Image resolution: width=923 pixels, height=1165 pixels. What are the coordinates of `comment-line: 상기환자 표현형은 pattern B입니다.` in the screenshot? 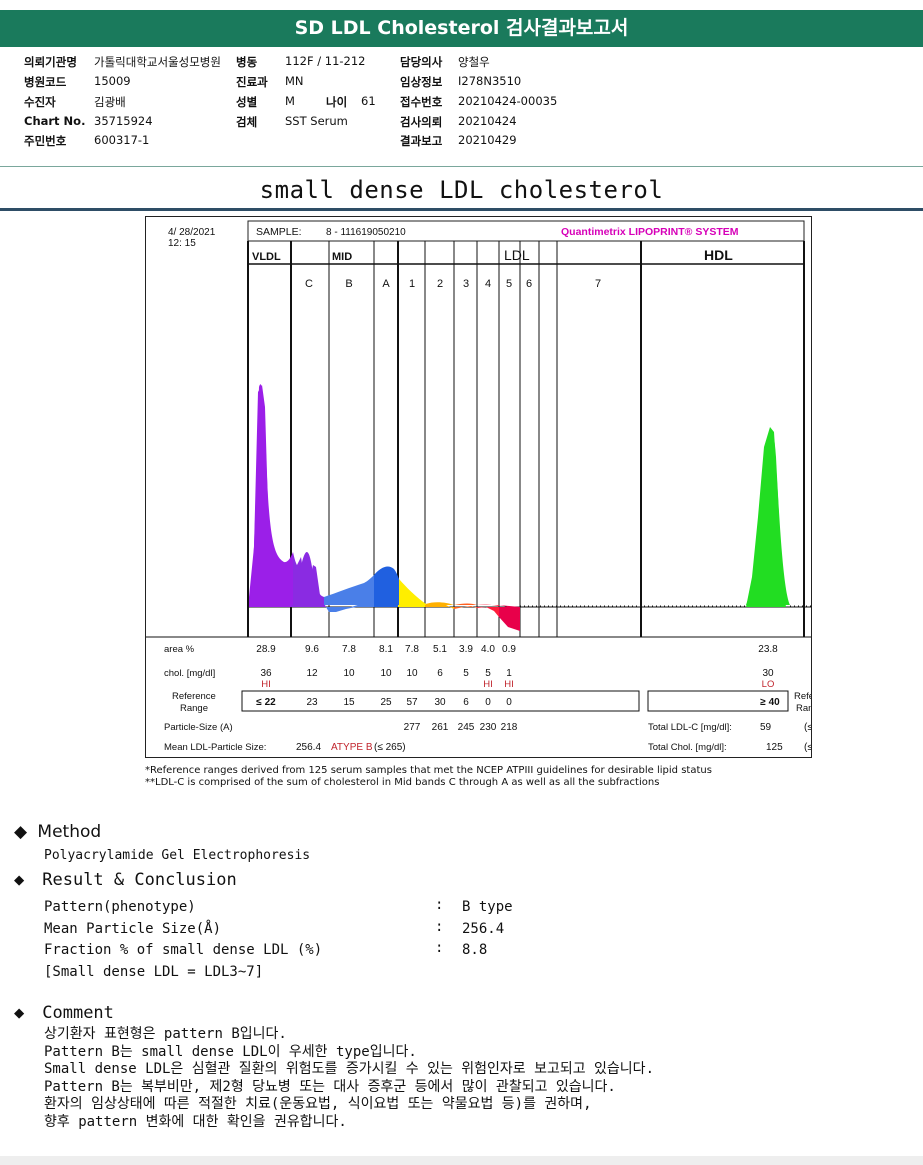 It's located at (165, 1034).